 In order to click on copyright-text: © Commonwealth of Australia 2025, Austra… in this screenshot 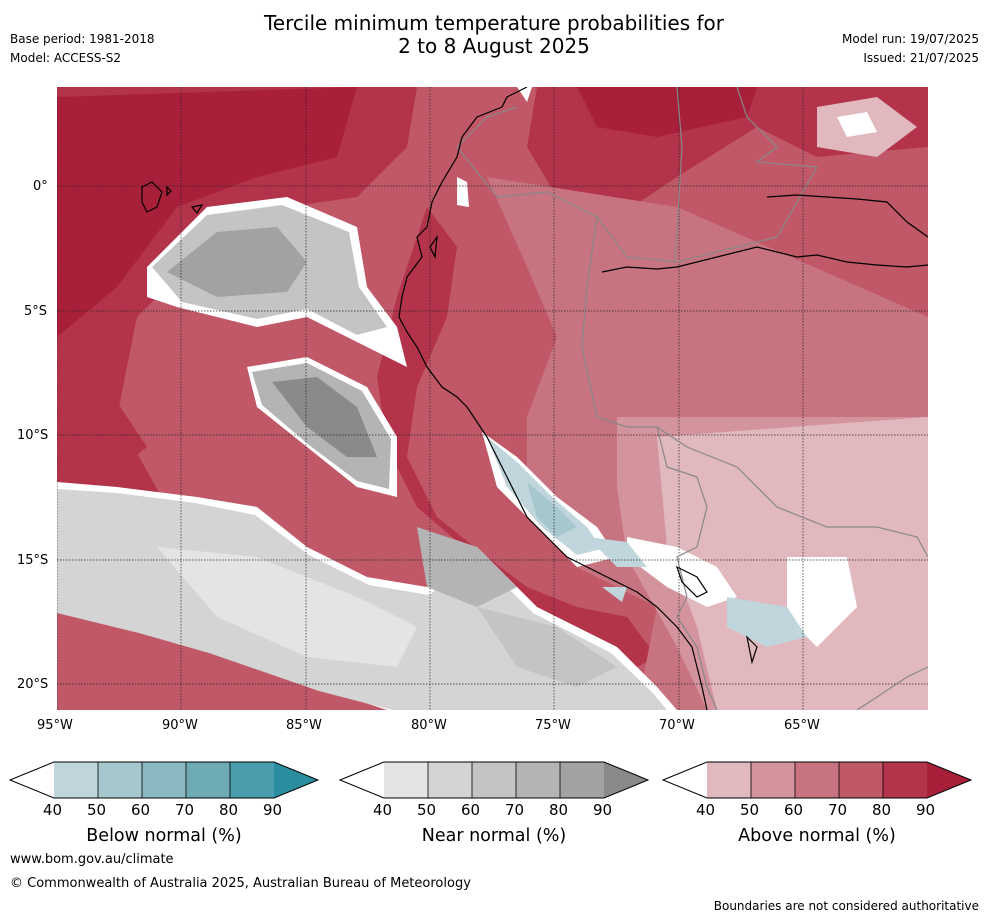, I will do `click(240, 883)`.